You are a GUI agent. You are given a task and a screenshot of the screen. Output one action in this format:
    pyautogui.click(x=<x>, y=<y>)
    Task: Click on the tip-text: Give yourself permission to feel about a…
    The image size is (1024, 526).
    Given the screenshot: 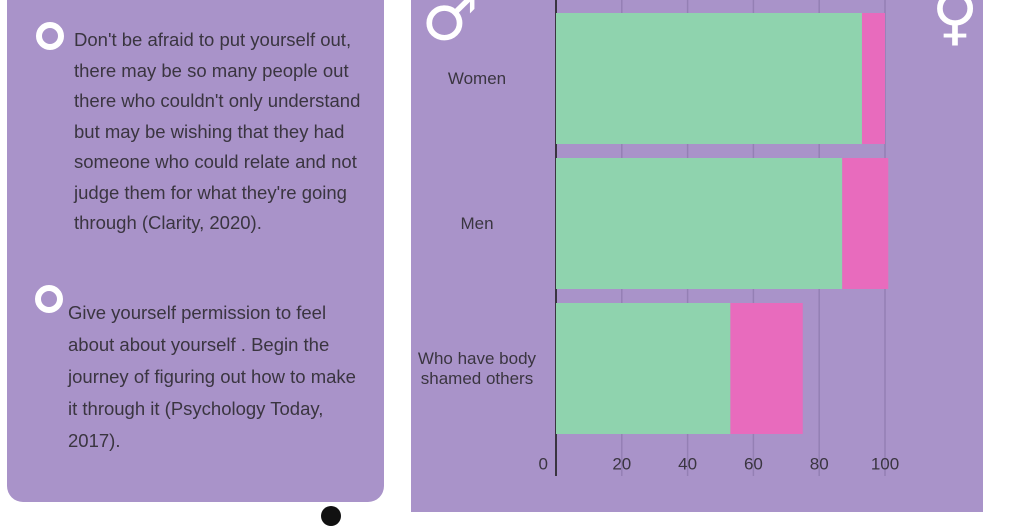 What is the action you would take?
    pyautogui.click(x=212, y=376)
    